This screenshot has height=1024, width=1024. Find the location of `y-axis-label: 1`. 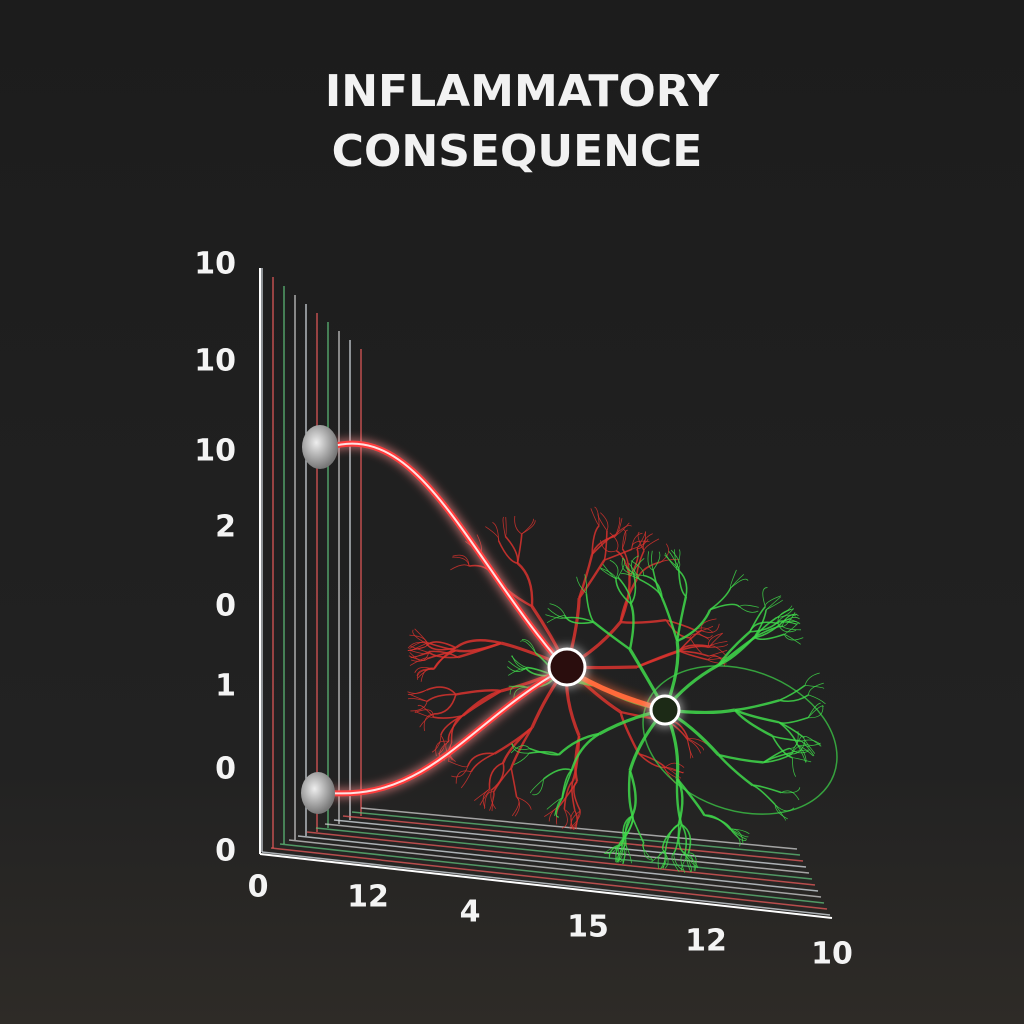

y-axis-label: 1 is located at coordinates (225, 686).